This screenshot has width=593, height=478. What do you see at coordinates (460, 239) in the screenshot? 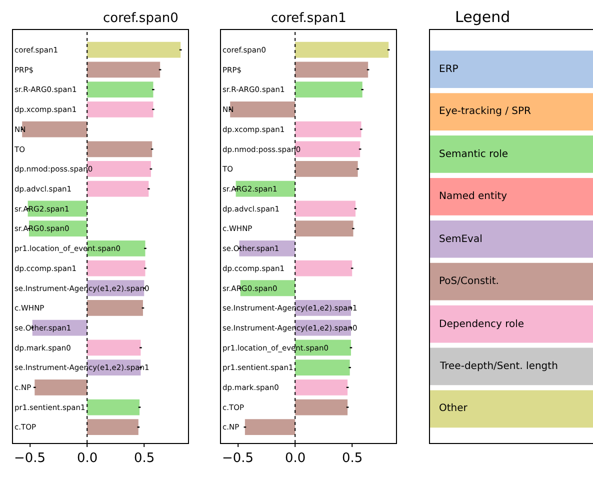
I see `category-label: SemEval` at bounding box center [460, 239].